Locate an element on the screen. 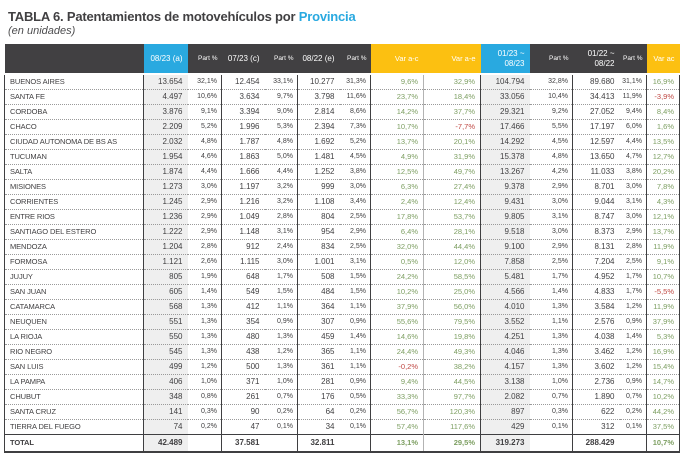 Image resolution: width=684 pixels, height=476 pixels. cell-var_a_e: 56,0% is located at coordinates (452, 307).